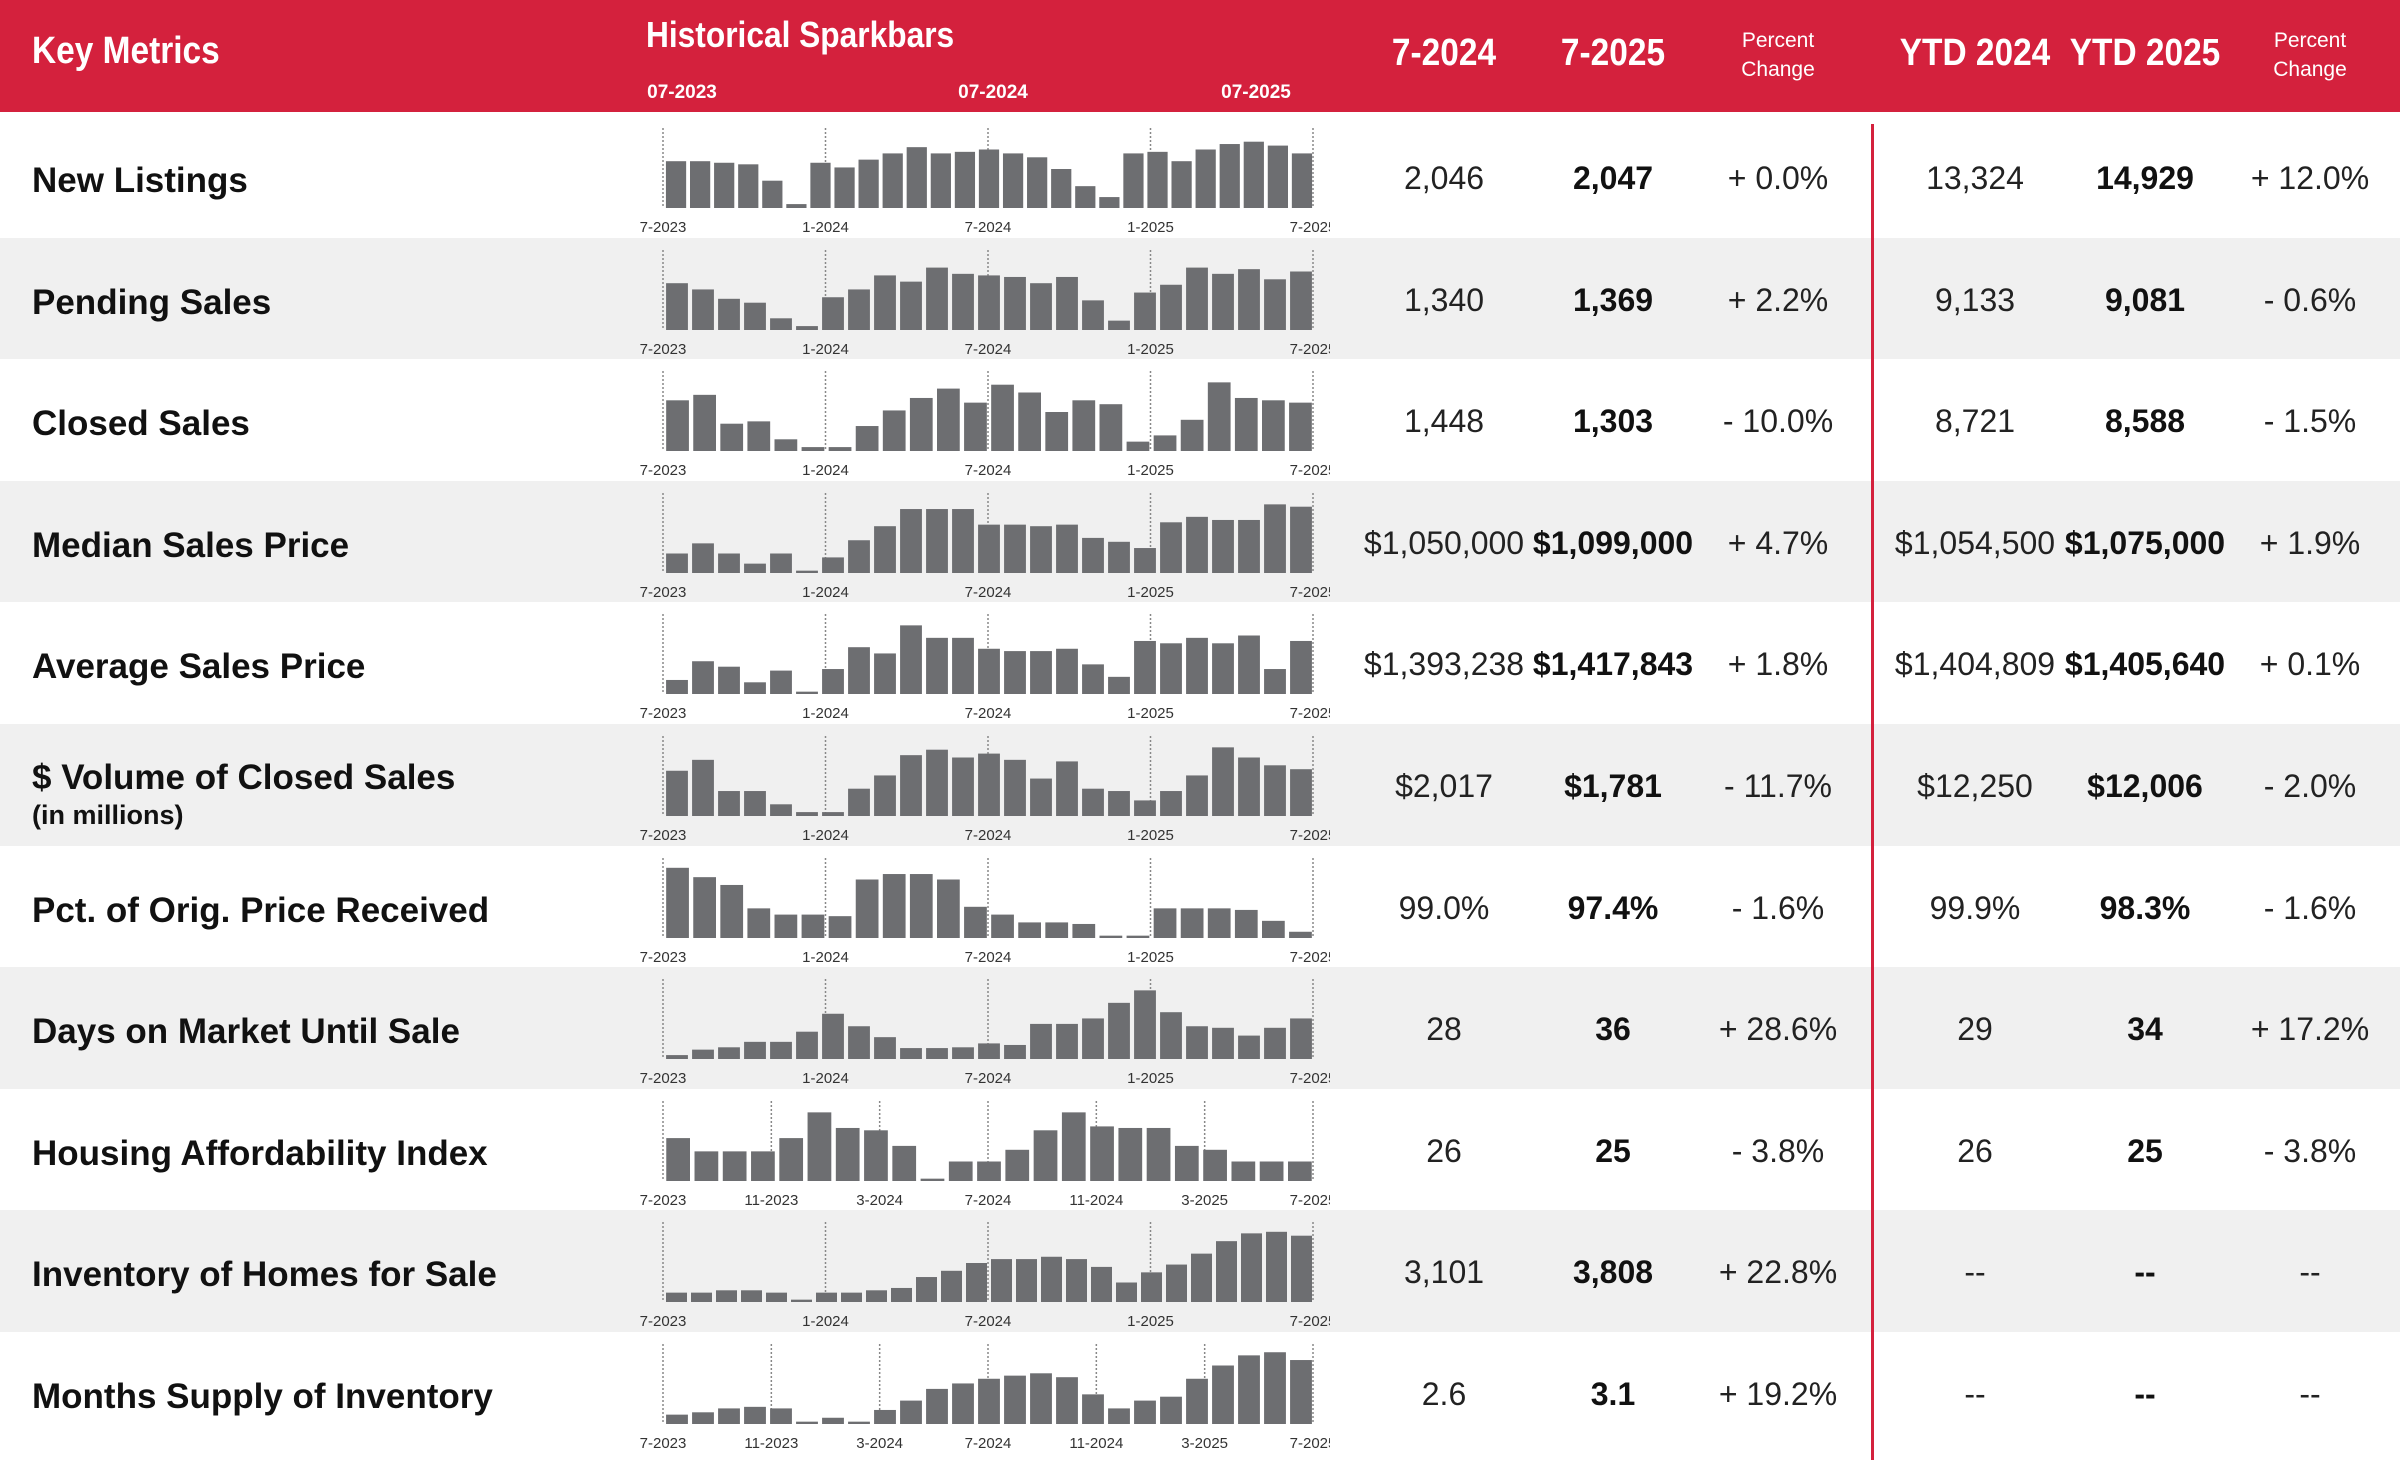 This screenshot has height=1470, width=2400. Describe the element at coordinates (261, 910) in the screenshot. I see `metric-label: Pct. of Orig. Price Received` at that location.